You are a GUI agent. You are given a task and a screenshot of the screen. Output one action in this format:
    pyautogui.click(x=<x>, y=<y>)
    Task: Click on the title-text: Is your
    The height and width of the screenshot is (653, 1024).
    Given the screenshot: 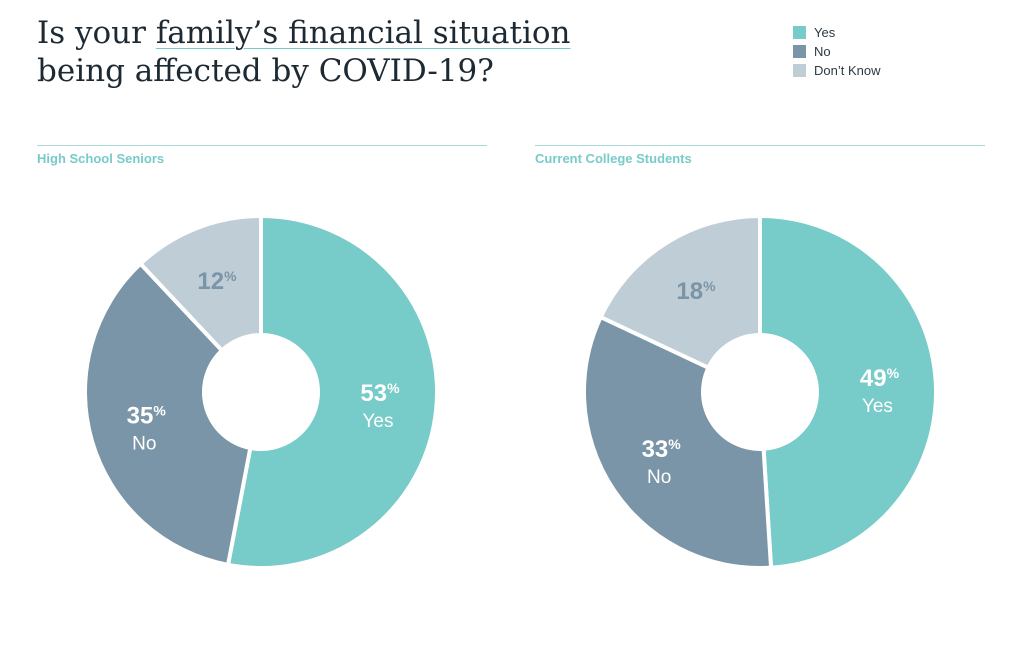 What is the action you would take?
    pyautogui.click(x=96, y=33)
    